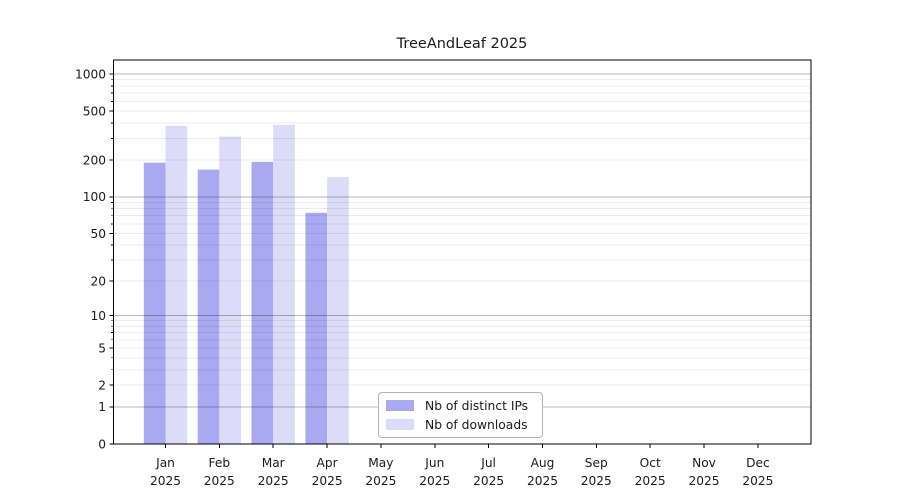 This screenshot has width=900, height=500. I want to click on y-tick-label-2: 2, so click(102, 386).